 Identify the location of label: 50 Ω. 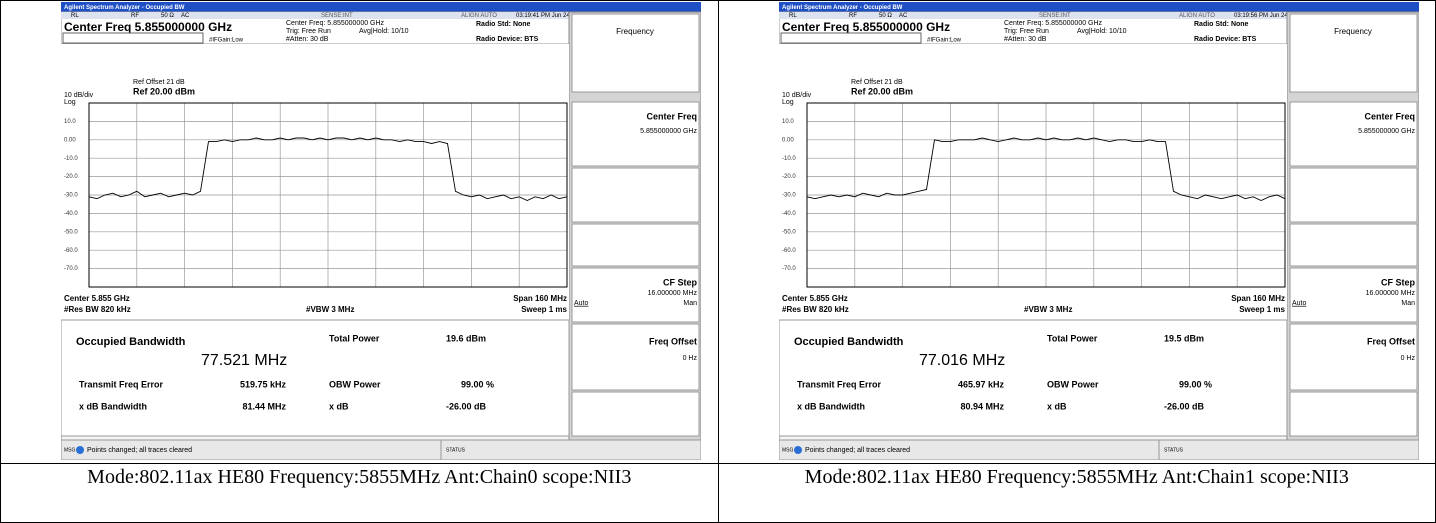
(167, 16).